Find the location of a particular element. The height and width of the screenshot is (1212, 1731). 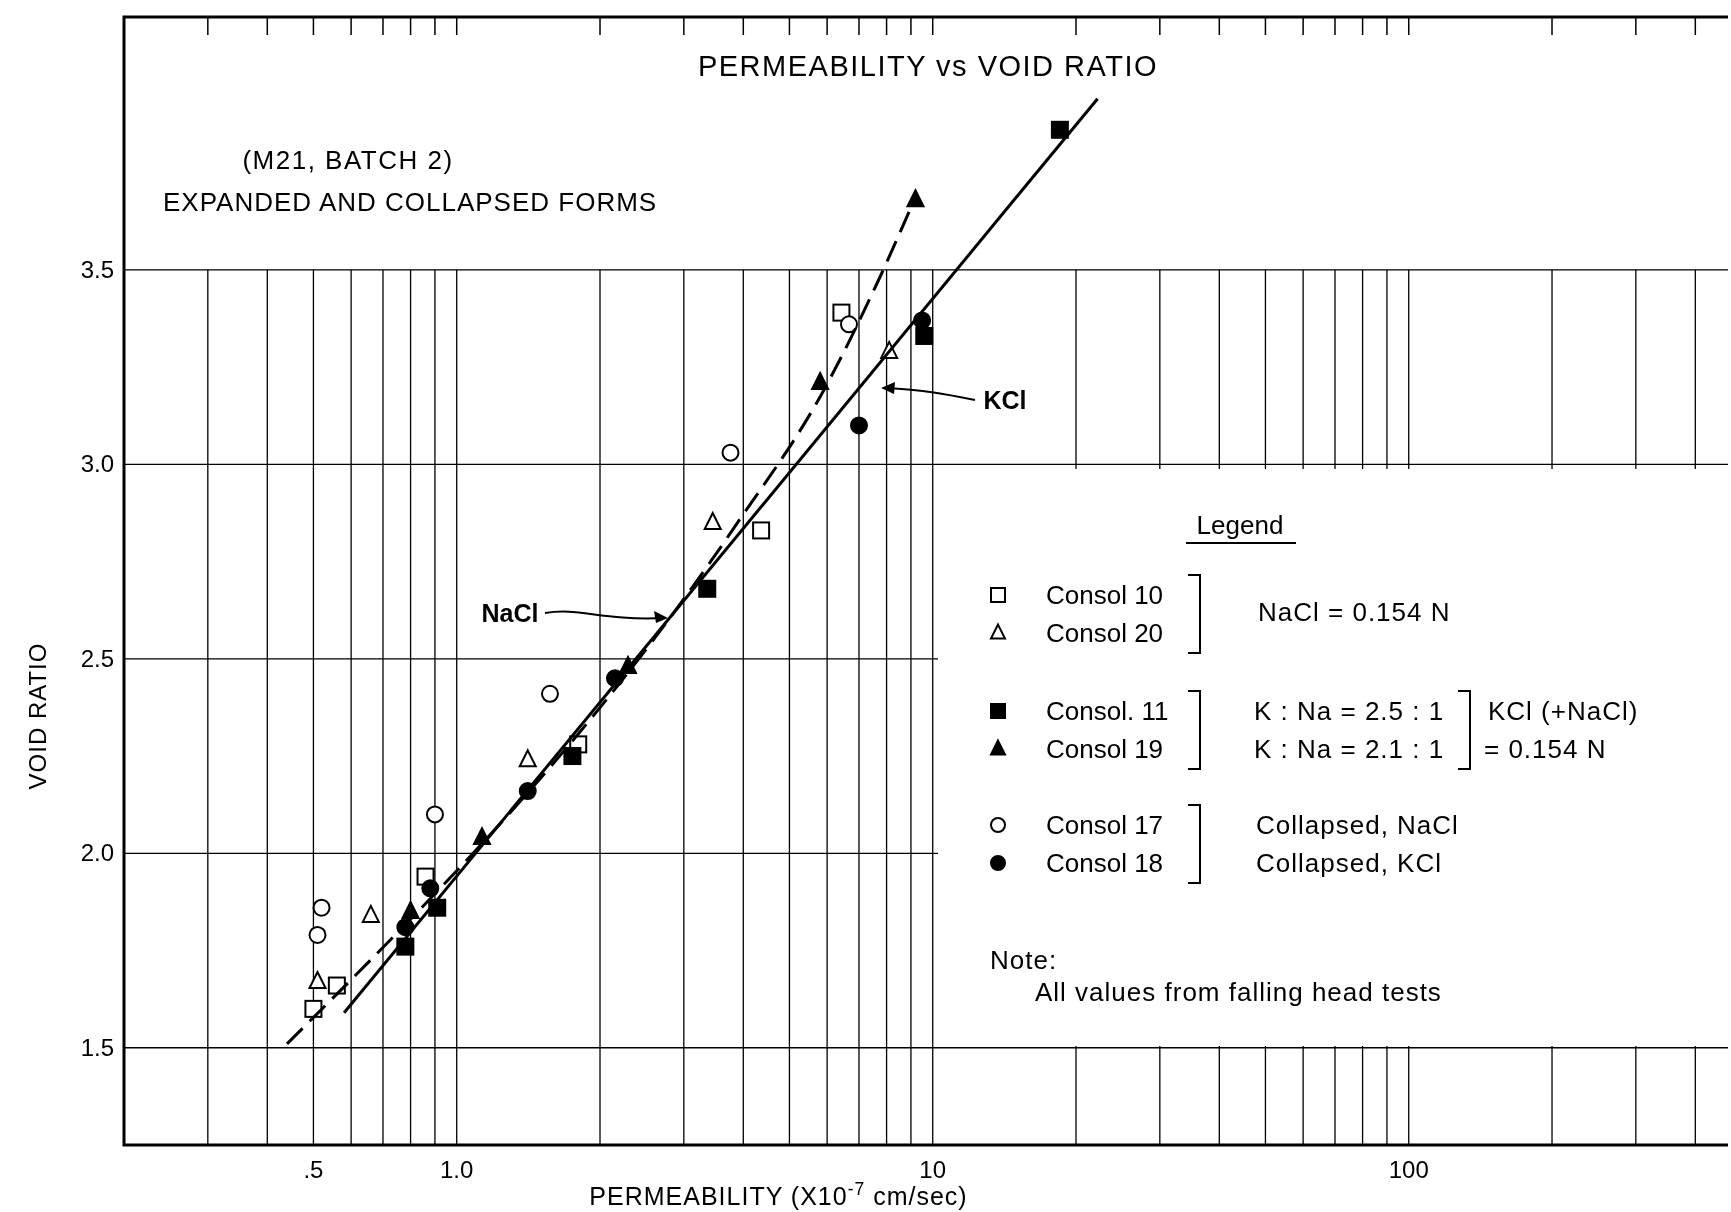

legend-label: Consol. 11 is located at coordinates (1107, 711).